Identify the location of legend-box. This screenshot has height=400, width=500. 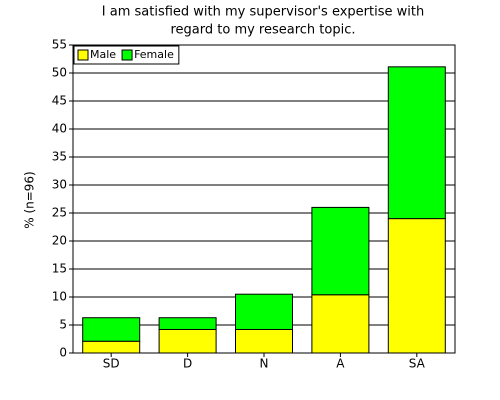
(126, 55).